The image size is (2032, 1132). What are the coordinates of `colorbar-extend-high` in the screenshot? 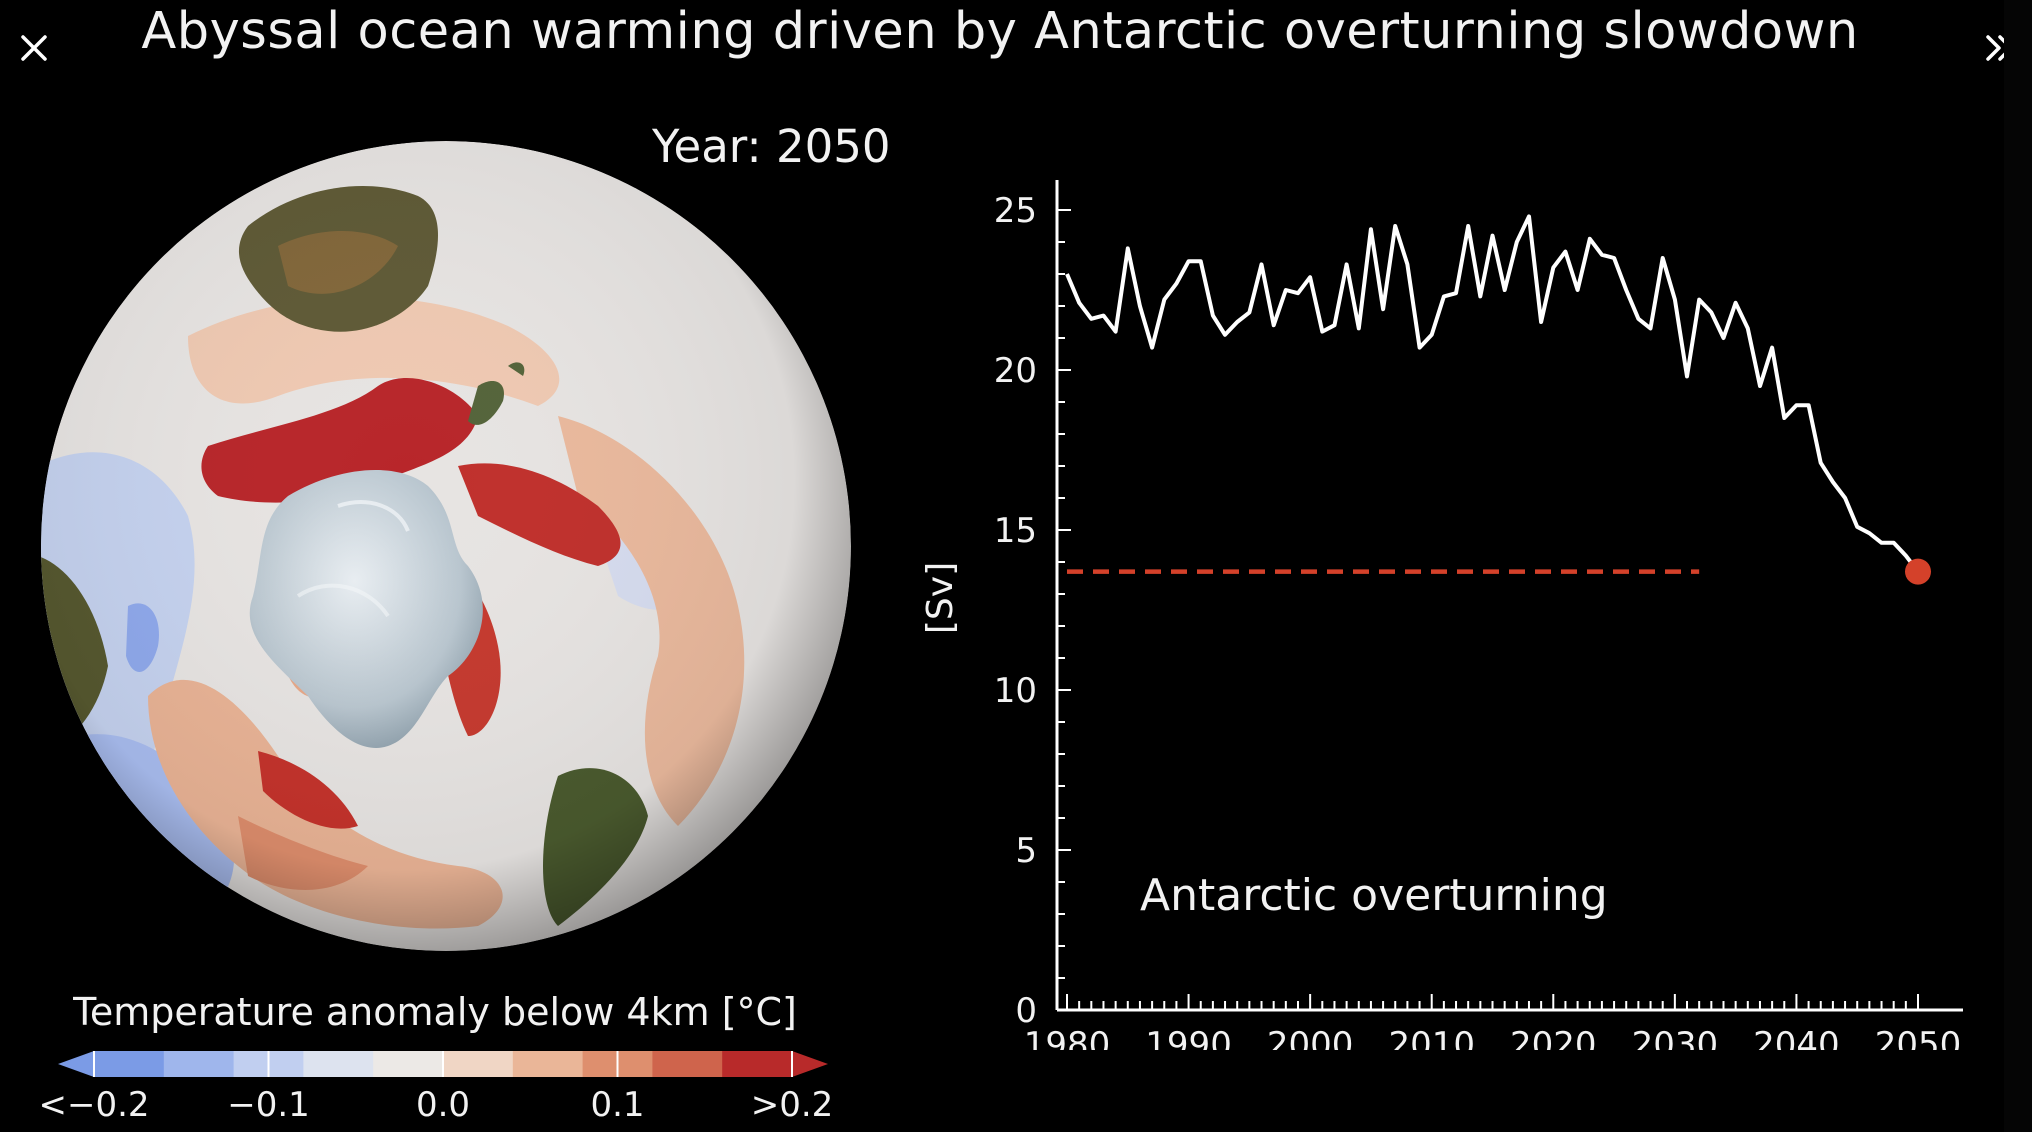 It's located at (810, 1064).